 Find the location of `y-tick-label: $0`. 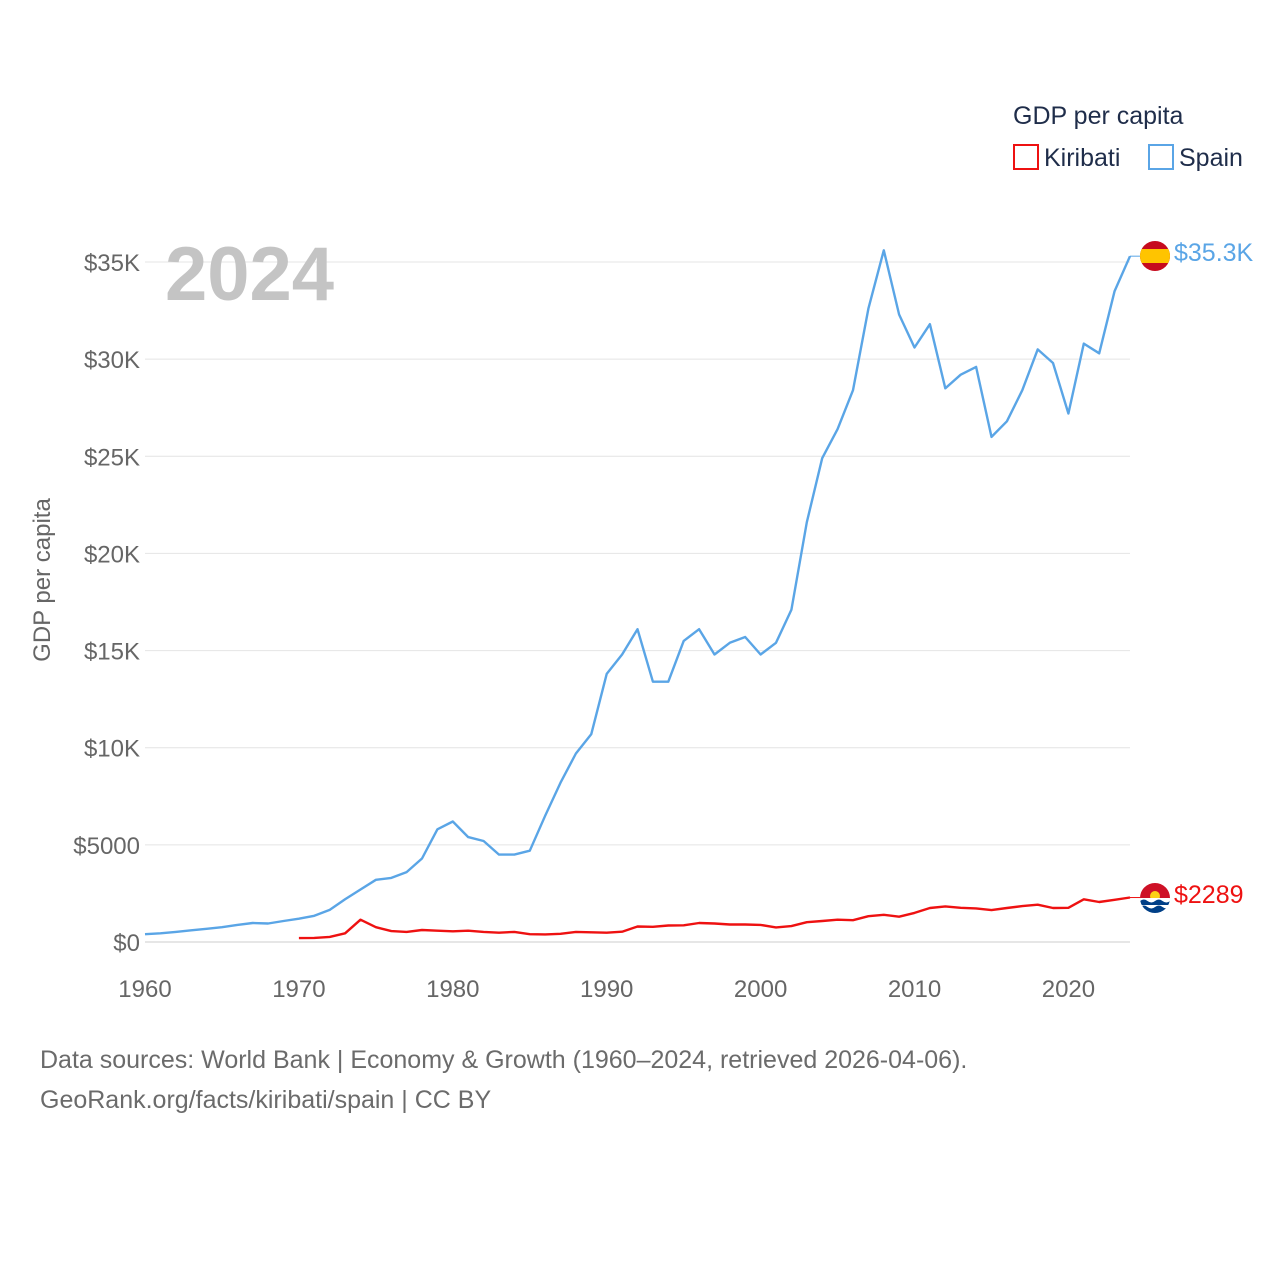

y-tick-label: $0 is located at coordinates (126, 943).